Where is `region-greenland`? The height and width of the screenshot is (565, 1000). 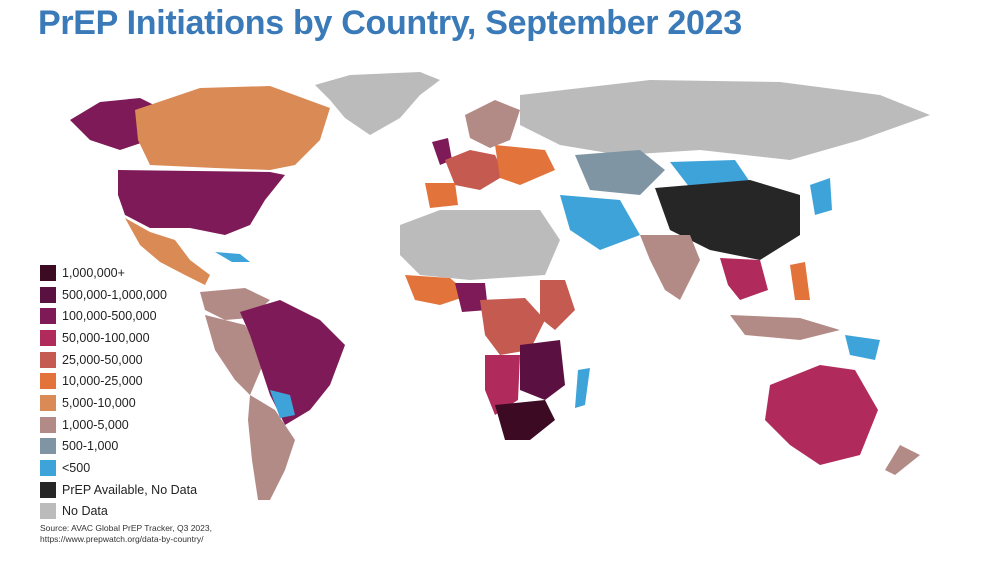 region-greenland is located at coordinates (377, 103).